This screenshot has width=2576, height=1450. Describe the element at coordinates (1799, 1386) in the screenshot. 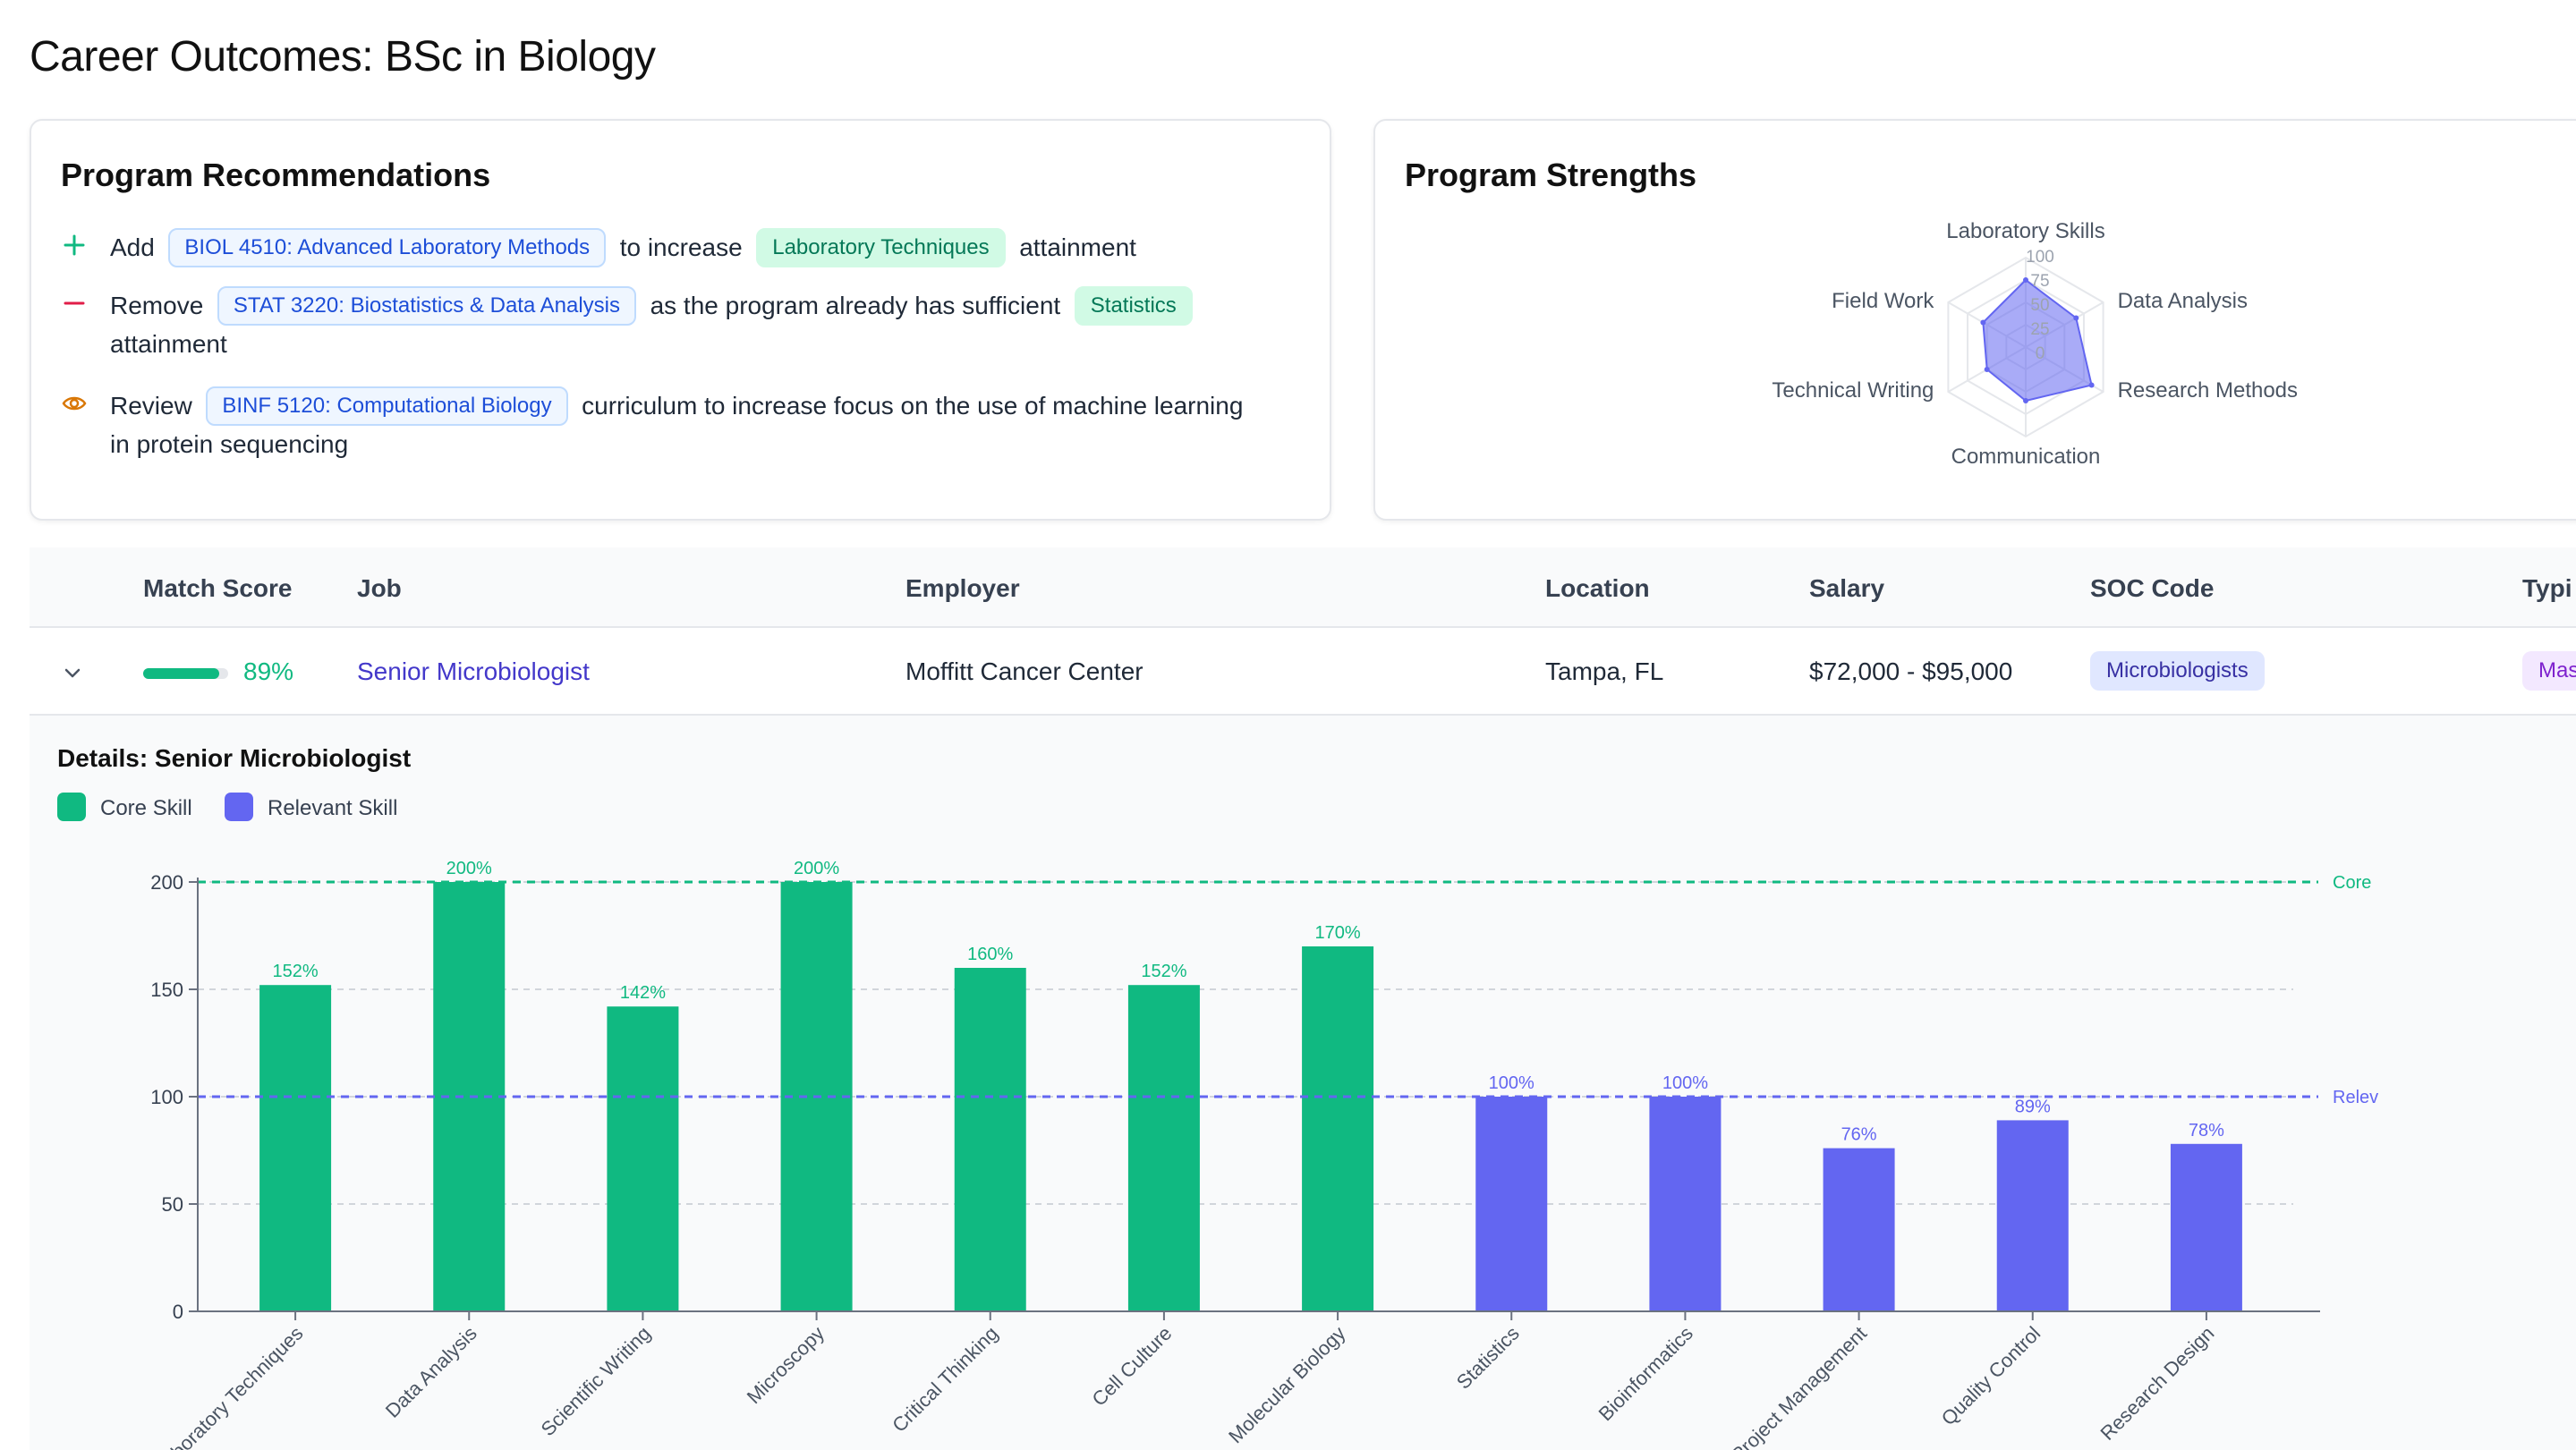

I see `x-tick-label: Project Management` at that location.